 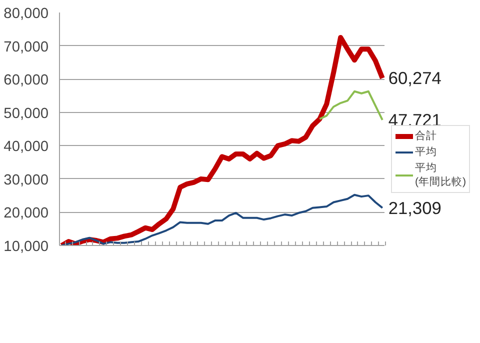 What do you see at coordinates (426, 152) in the screenshot?
I see `legend-label: 平均` at bounding box center [426, 152].